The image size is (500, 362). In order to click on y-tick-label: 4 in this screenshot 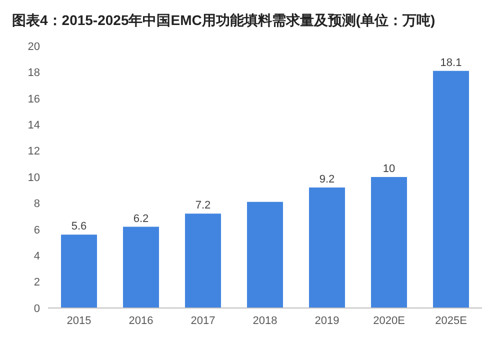, I will do `click(37, 256)`.